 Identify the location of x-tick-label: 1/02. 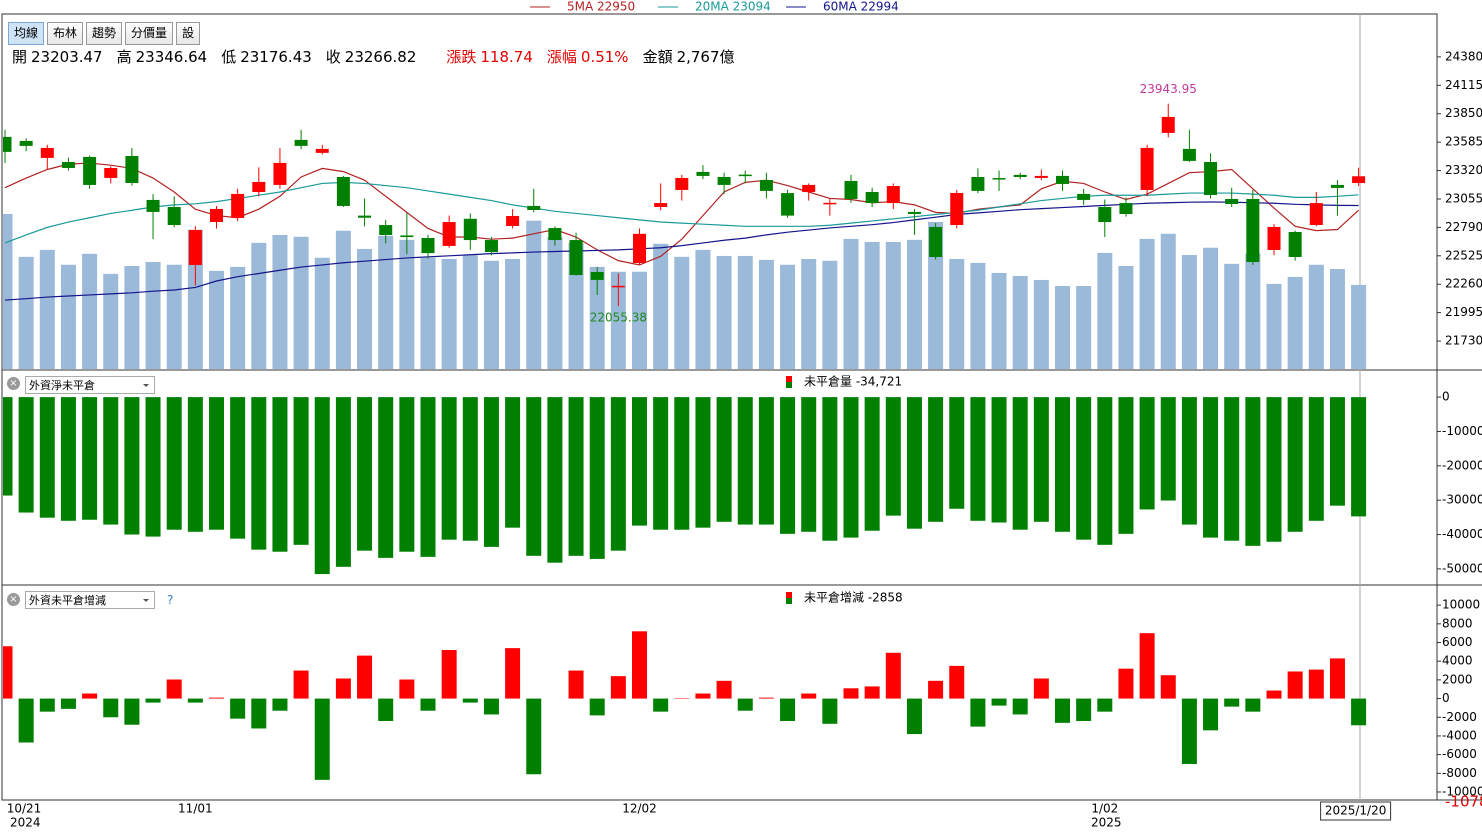
(1104, 809).